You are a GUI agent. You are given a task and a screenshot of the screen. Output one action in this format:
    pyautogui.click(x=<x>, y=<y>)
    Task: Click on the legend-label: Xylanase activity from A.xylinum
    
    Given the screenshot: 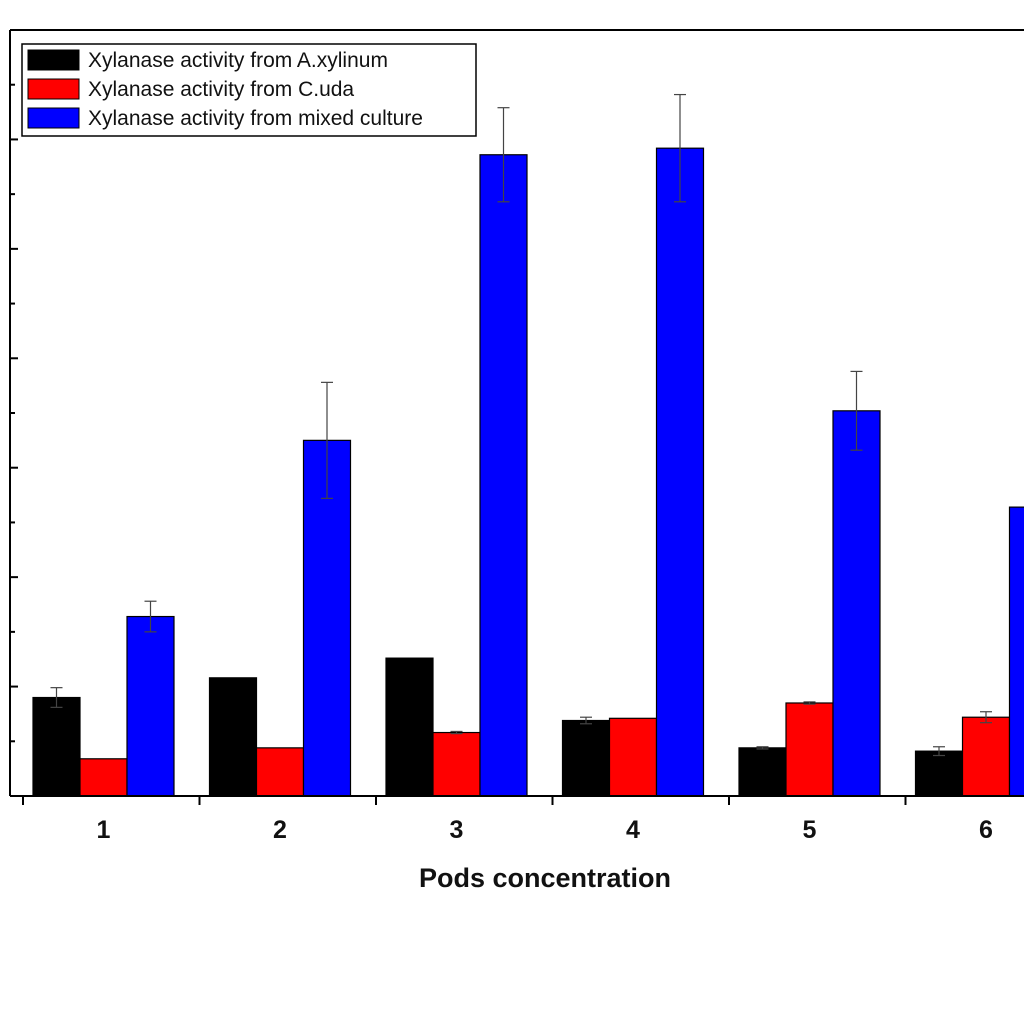 What is the action you would take?
    pyautogui.click(x=238, y=60)
    